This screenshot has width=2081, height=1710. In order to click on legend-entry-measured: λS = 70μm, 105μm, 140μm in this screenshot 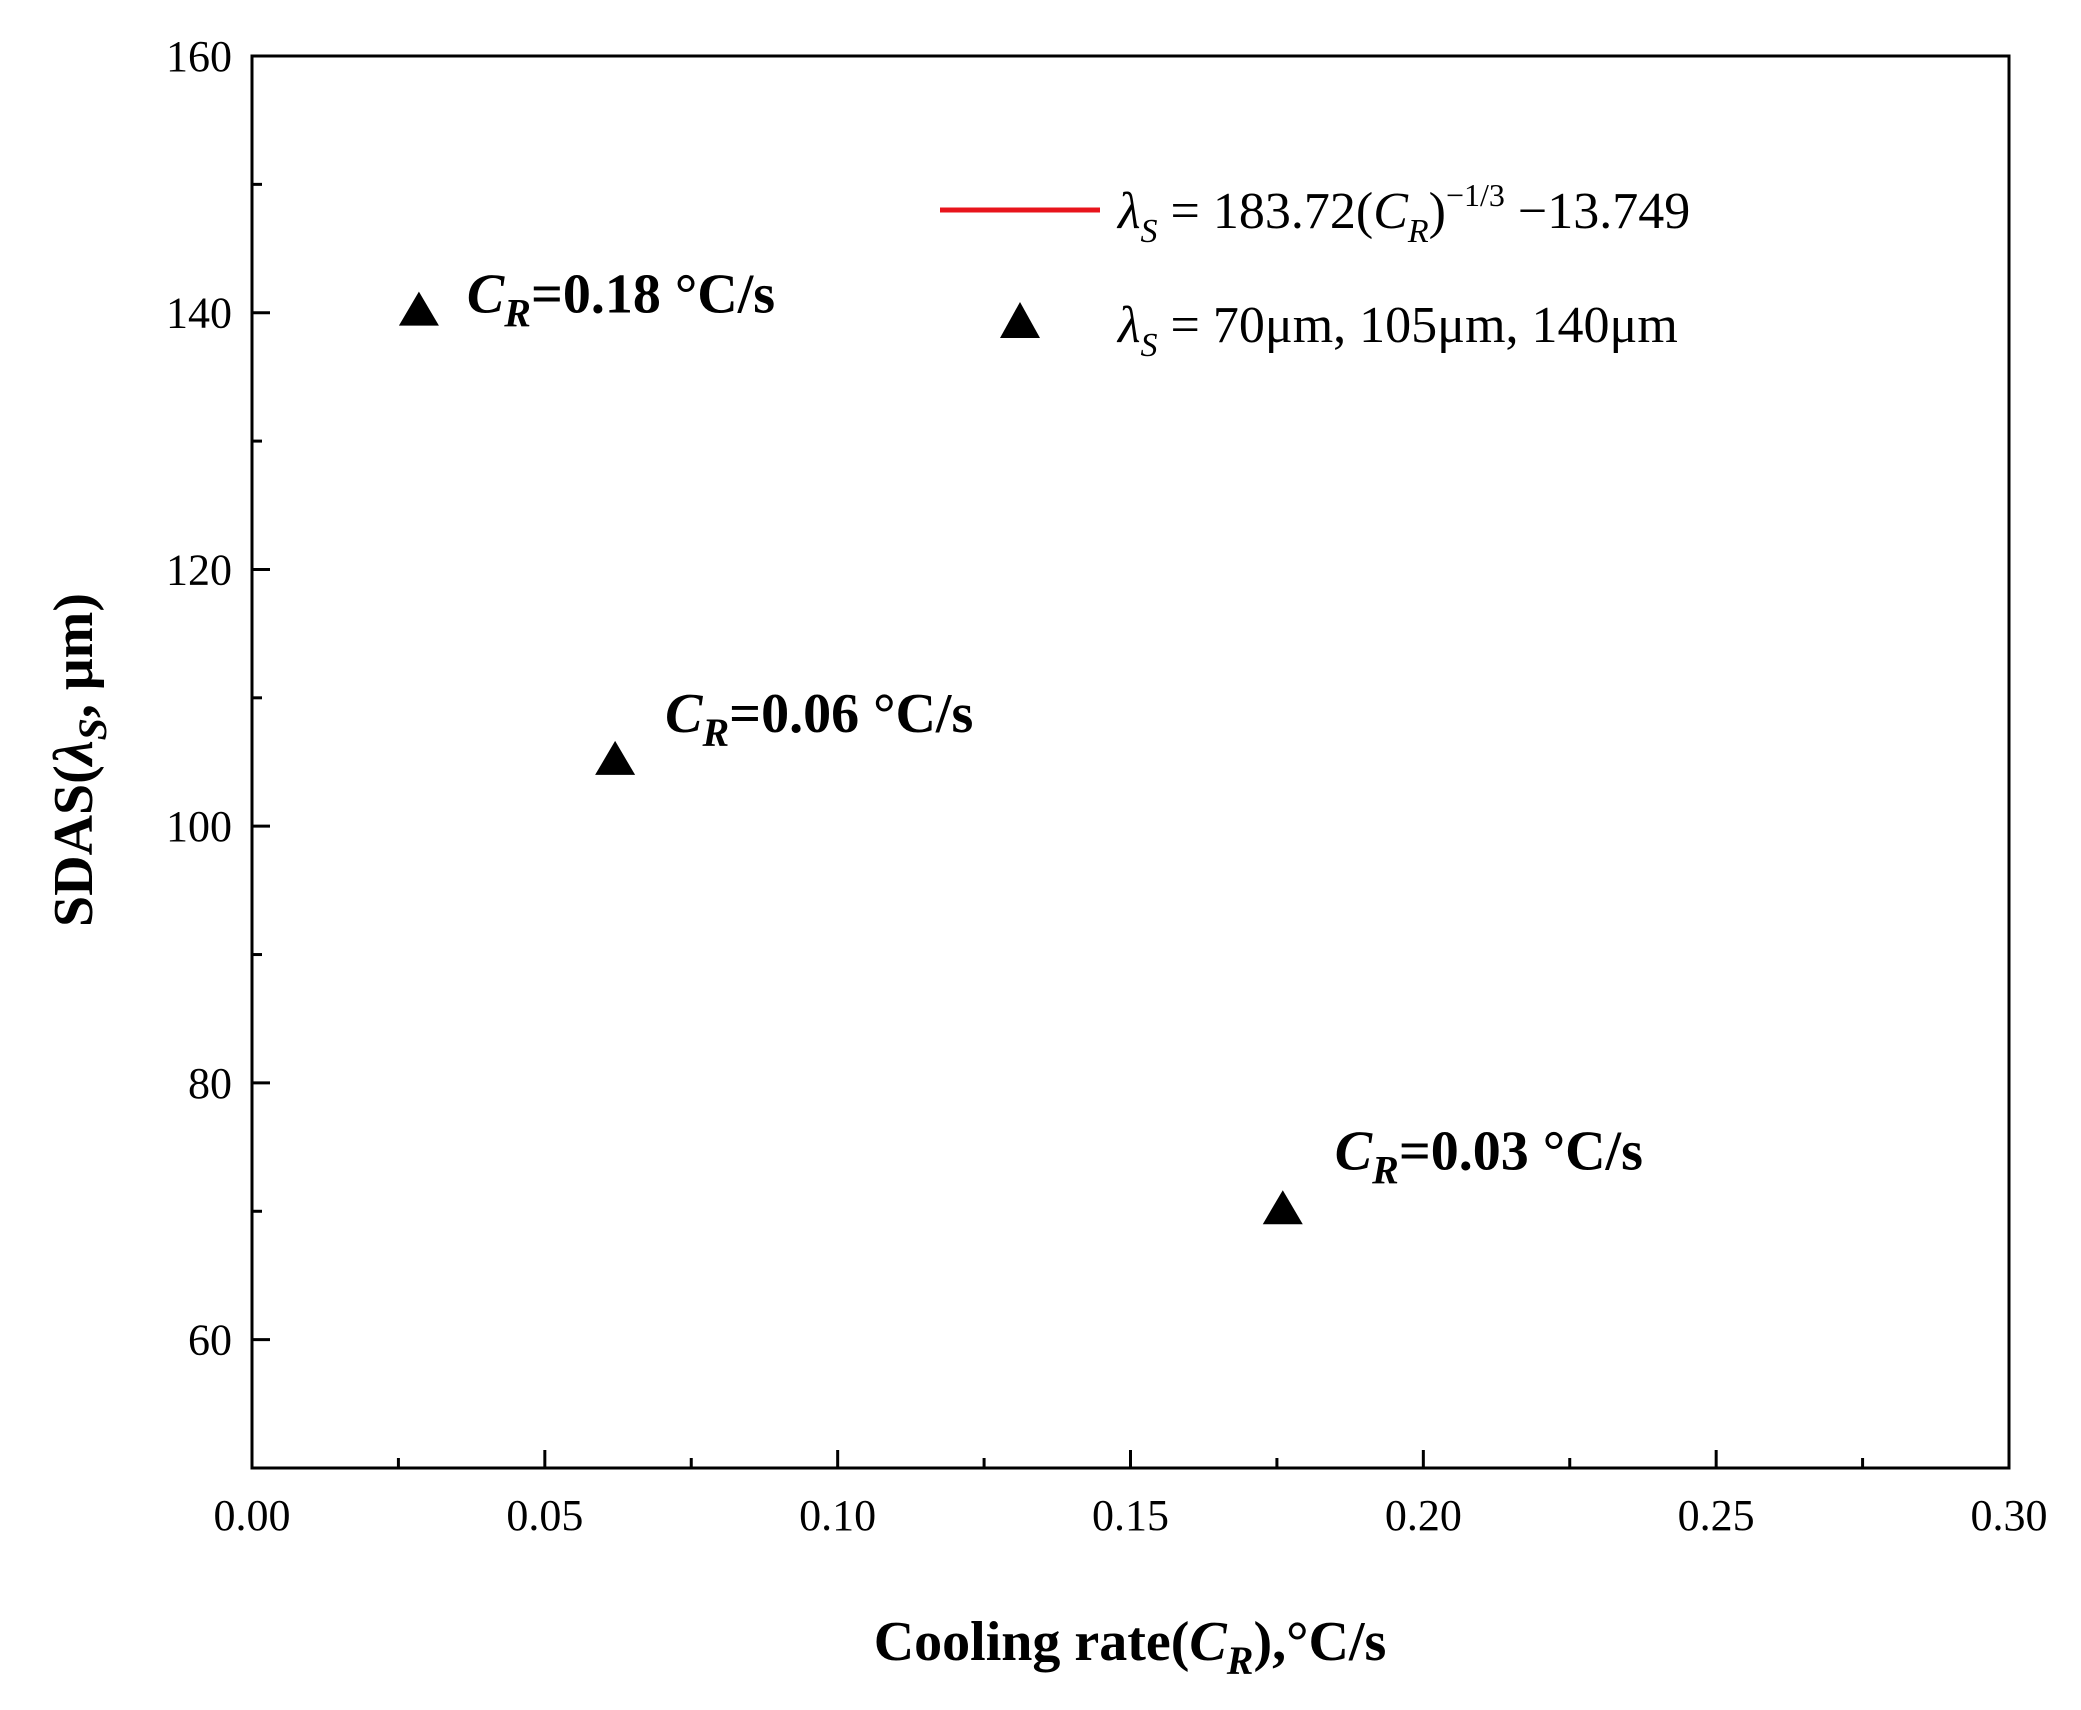, I will do `click(1397, 330)`.